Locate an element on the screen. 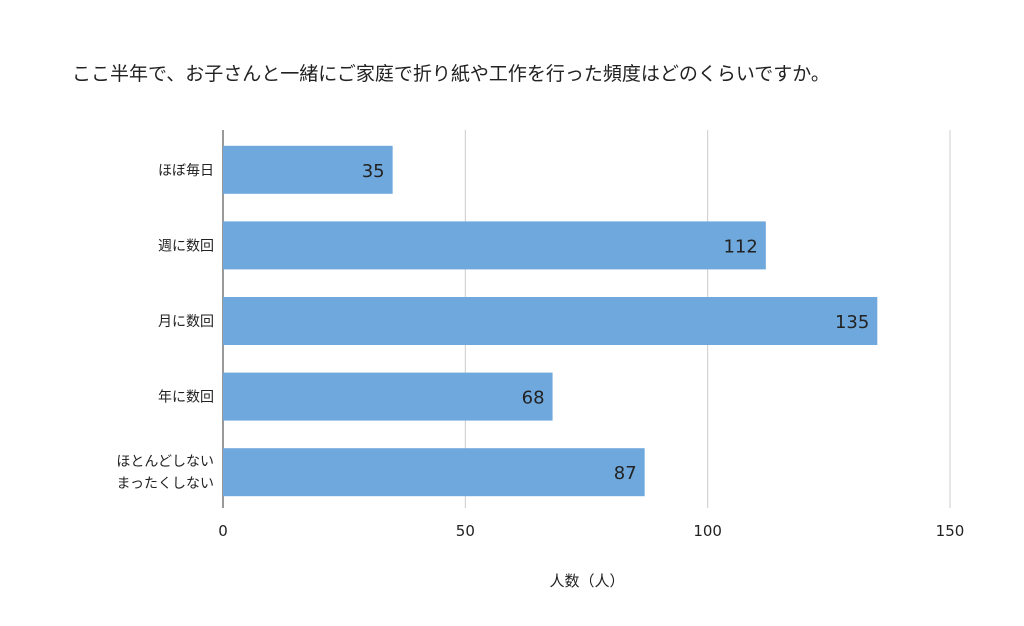  chart-title: ここ半年で、お子さんと一緒にご家庭で折り紙や工作を行った頻度はどのくらいですか。 is located at coordinates (451, 74).